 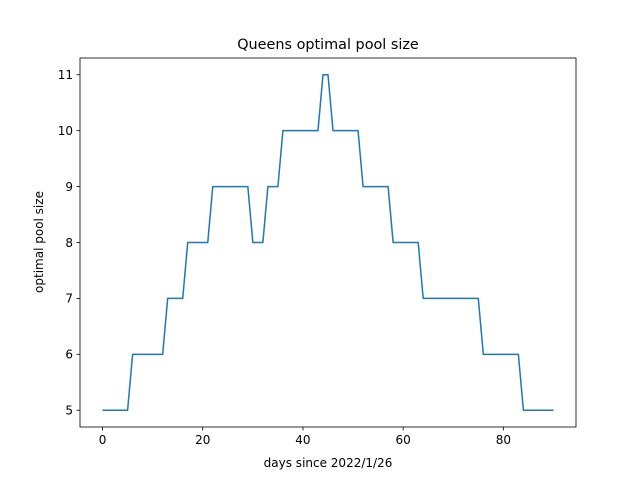 I want to click on x-tick-label: 80, so click(x=503, y=440).